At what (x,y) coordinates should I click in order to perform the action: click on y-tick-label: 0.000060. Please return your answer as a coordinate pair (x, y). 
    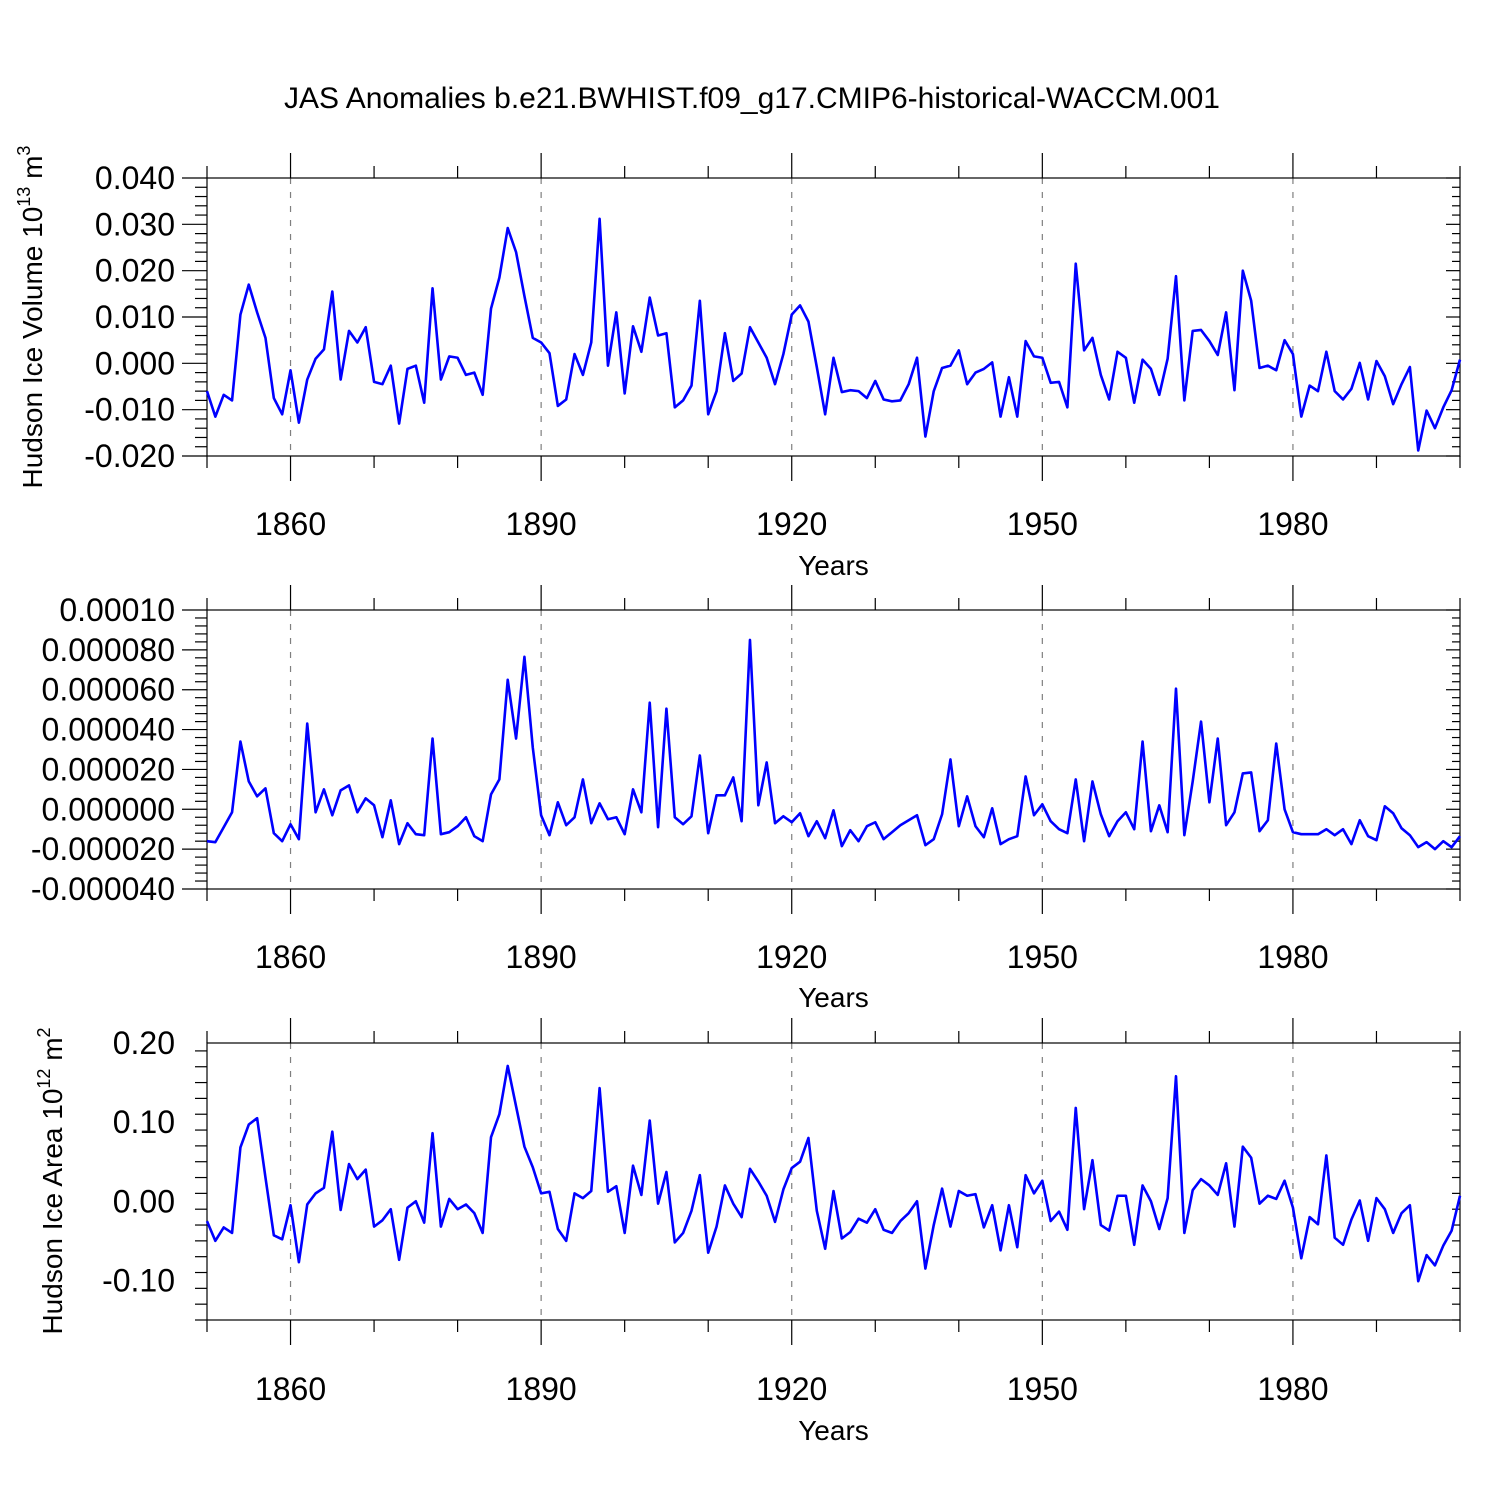
    Looking at the image, I should click on (108, 690).